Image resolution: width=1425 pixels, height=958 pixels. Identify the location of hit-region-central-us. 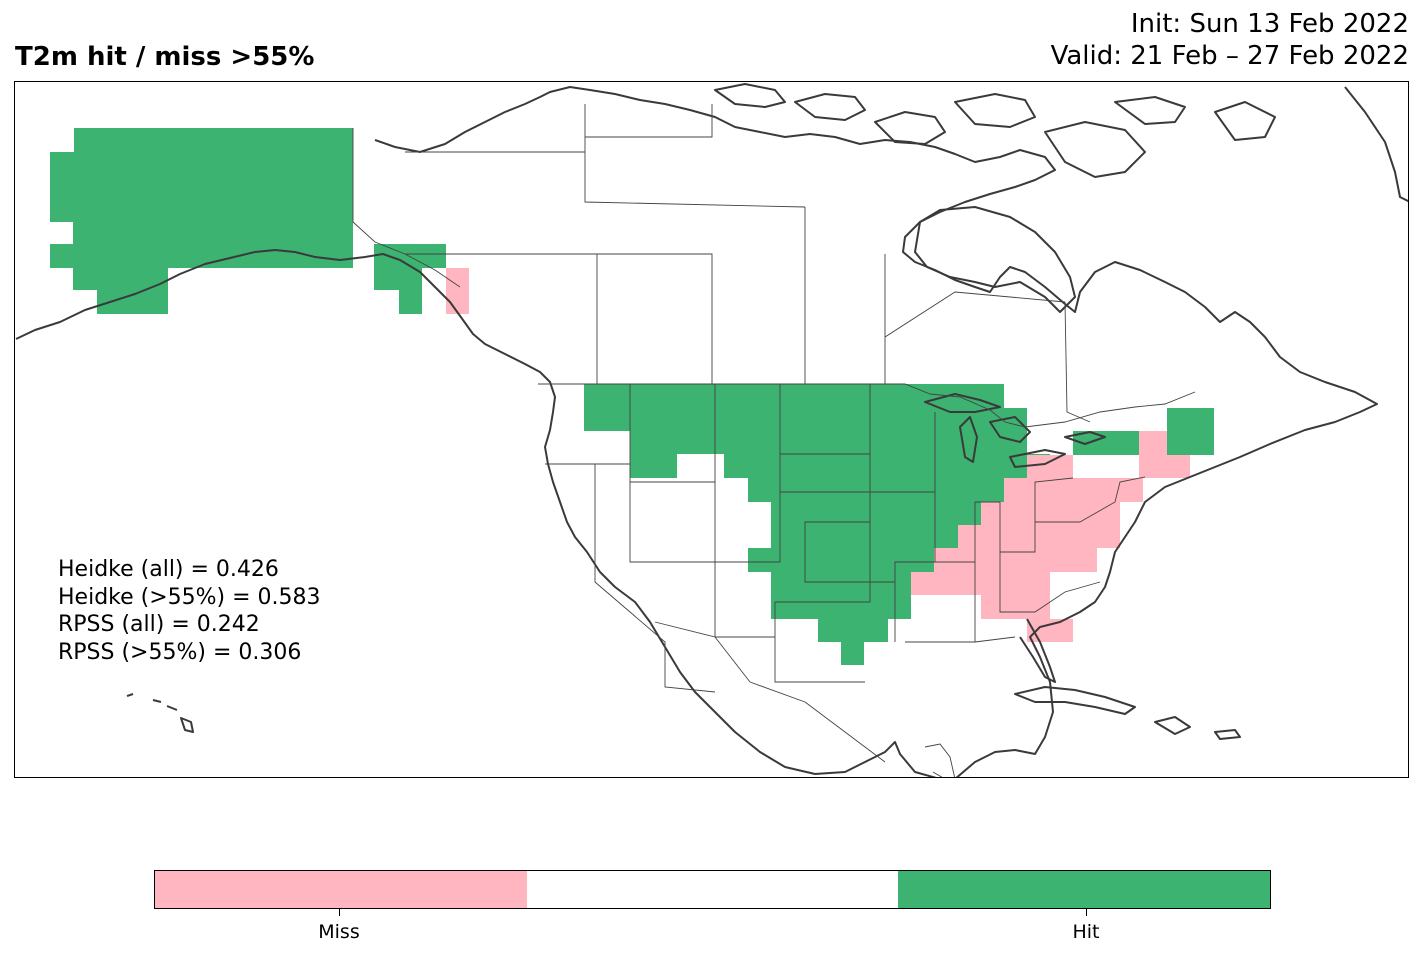
(817, 524).